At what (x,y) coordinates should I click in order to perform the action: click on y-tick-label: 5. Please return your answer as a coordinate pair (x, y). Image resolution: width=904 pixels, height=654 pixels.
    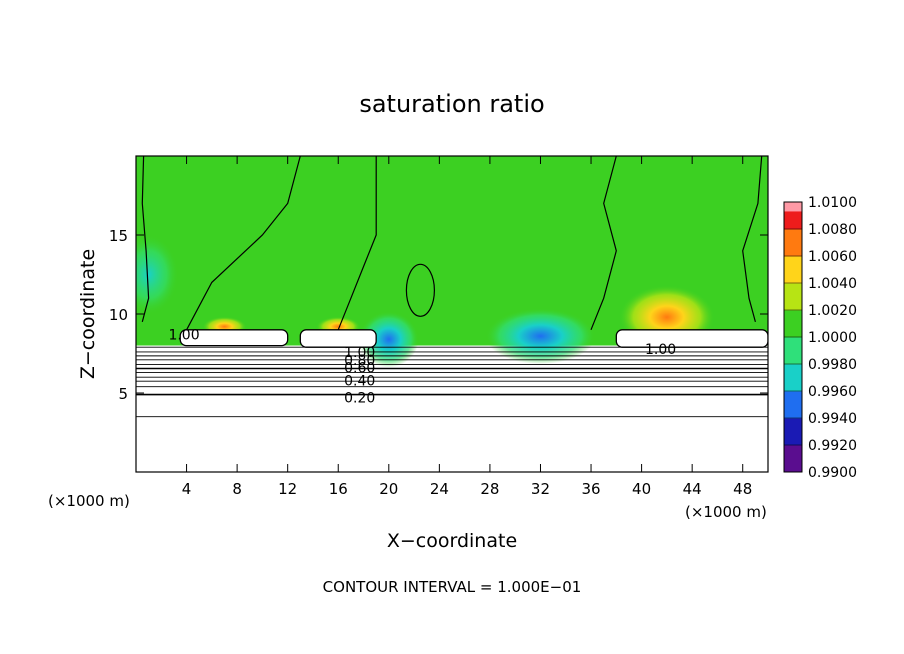
    Looking at the image, I should click on (123, 394).